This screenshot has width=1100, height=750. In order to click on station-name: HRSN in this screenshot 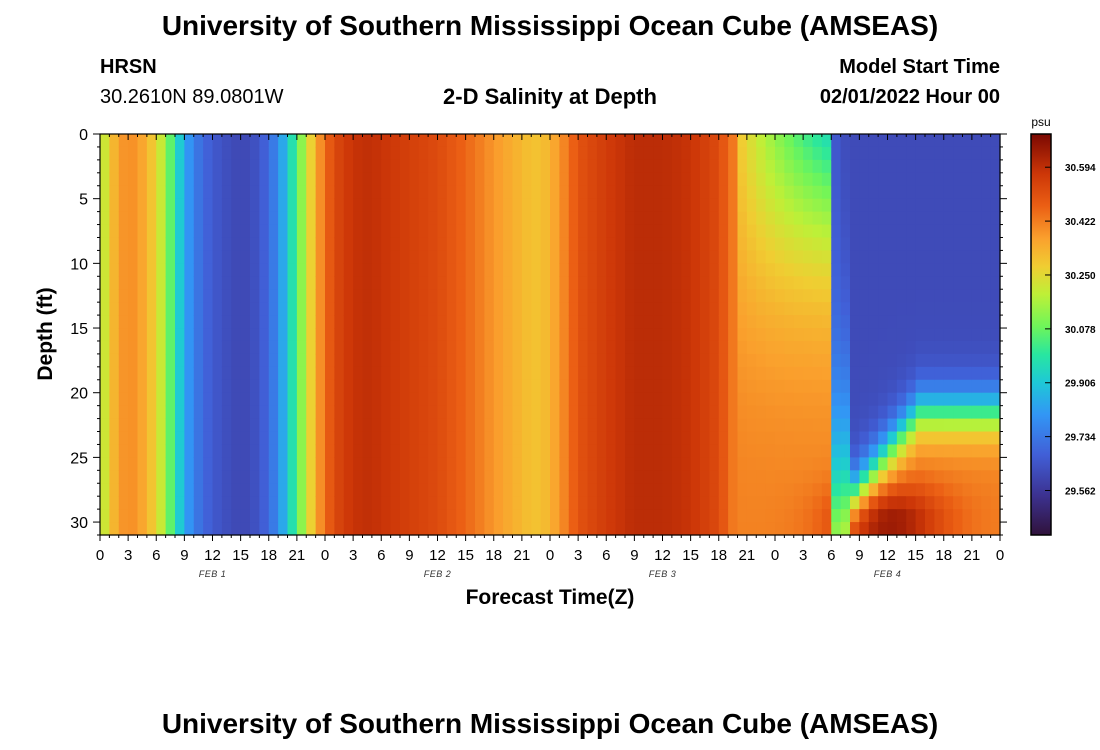, I will do `click(128, 67)`.